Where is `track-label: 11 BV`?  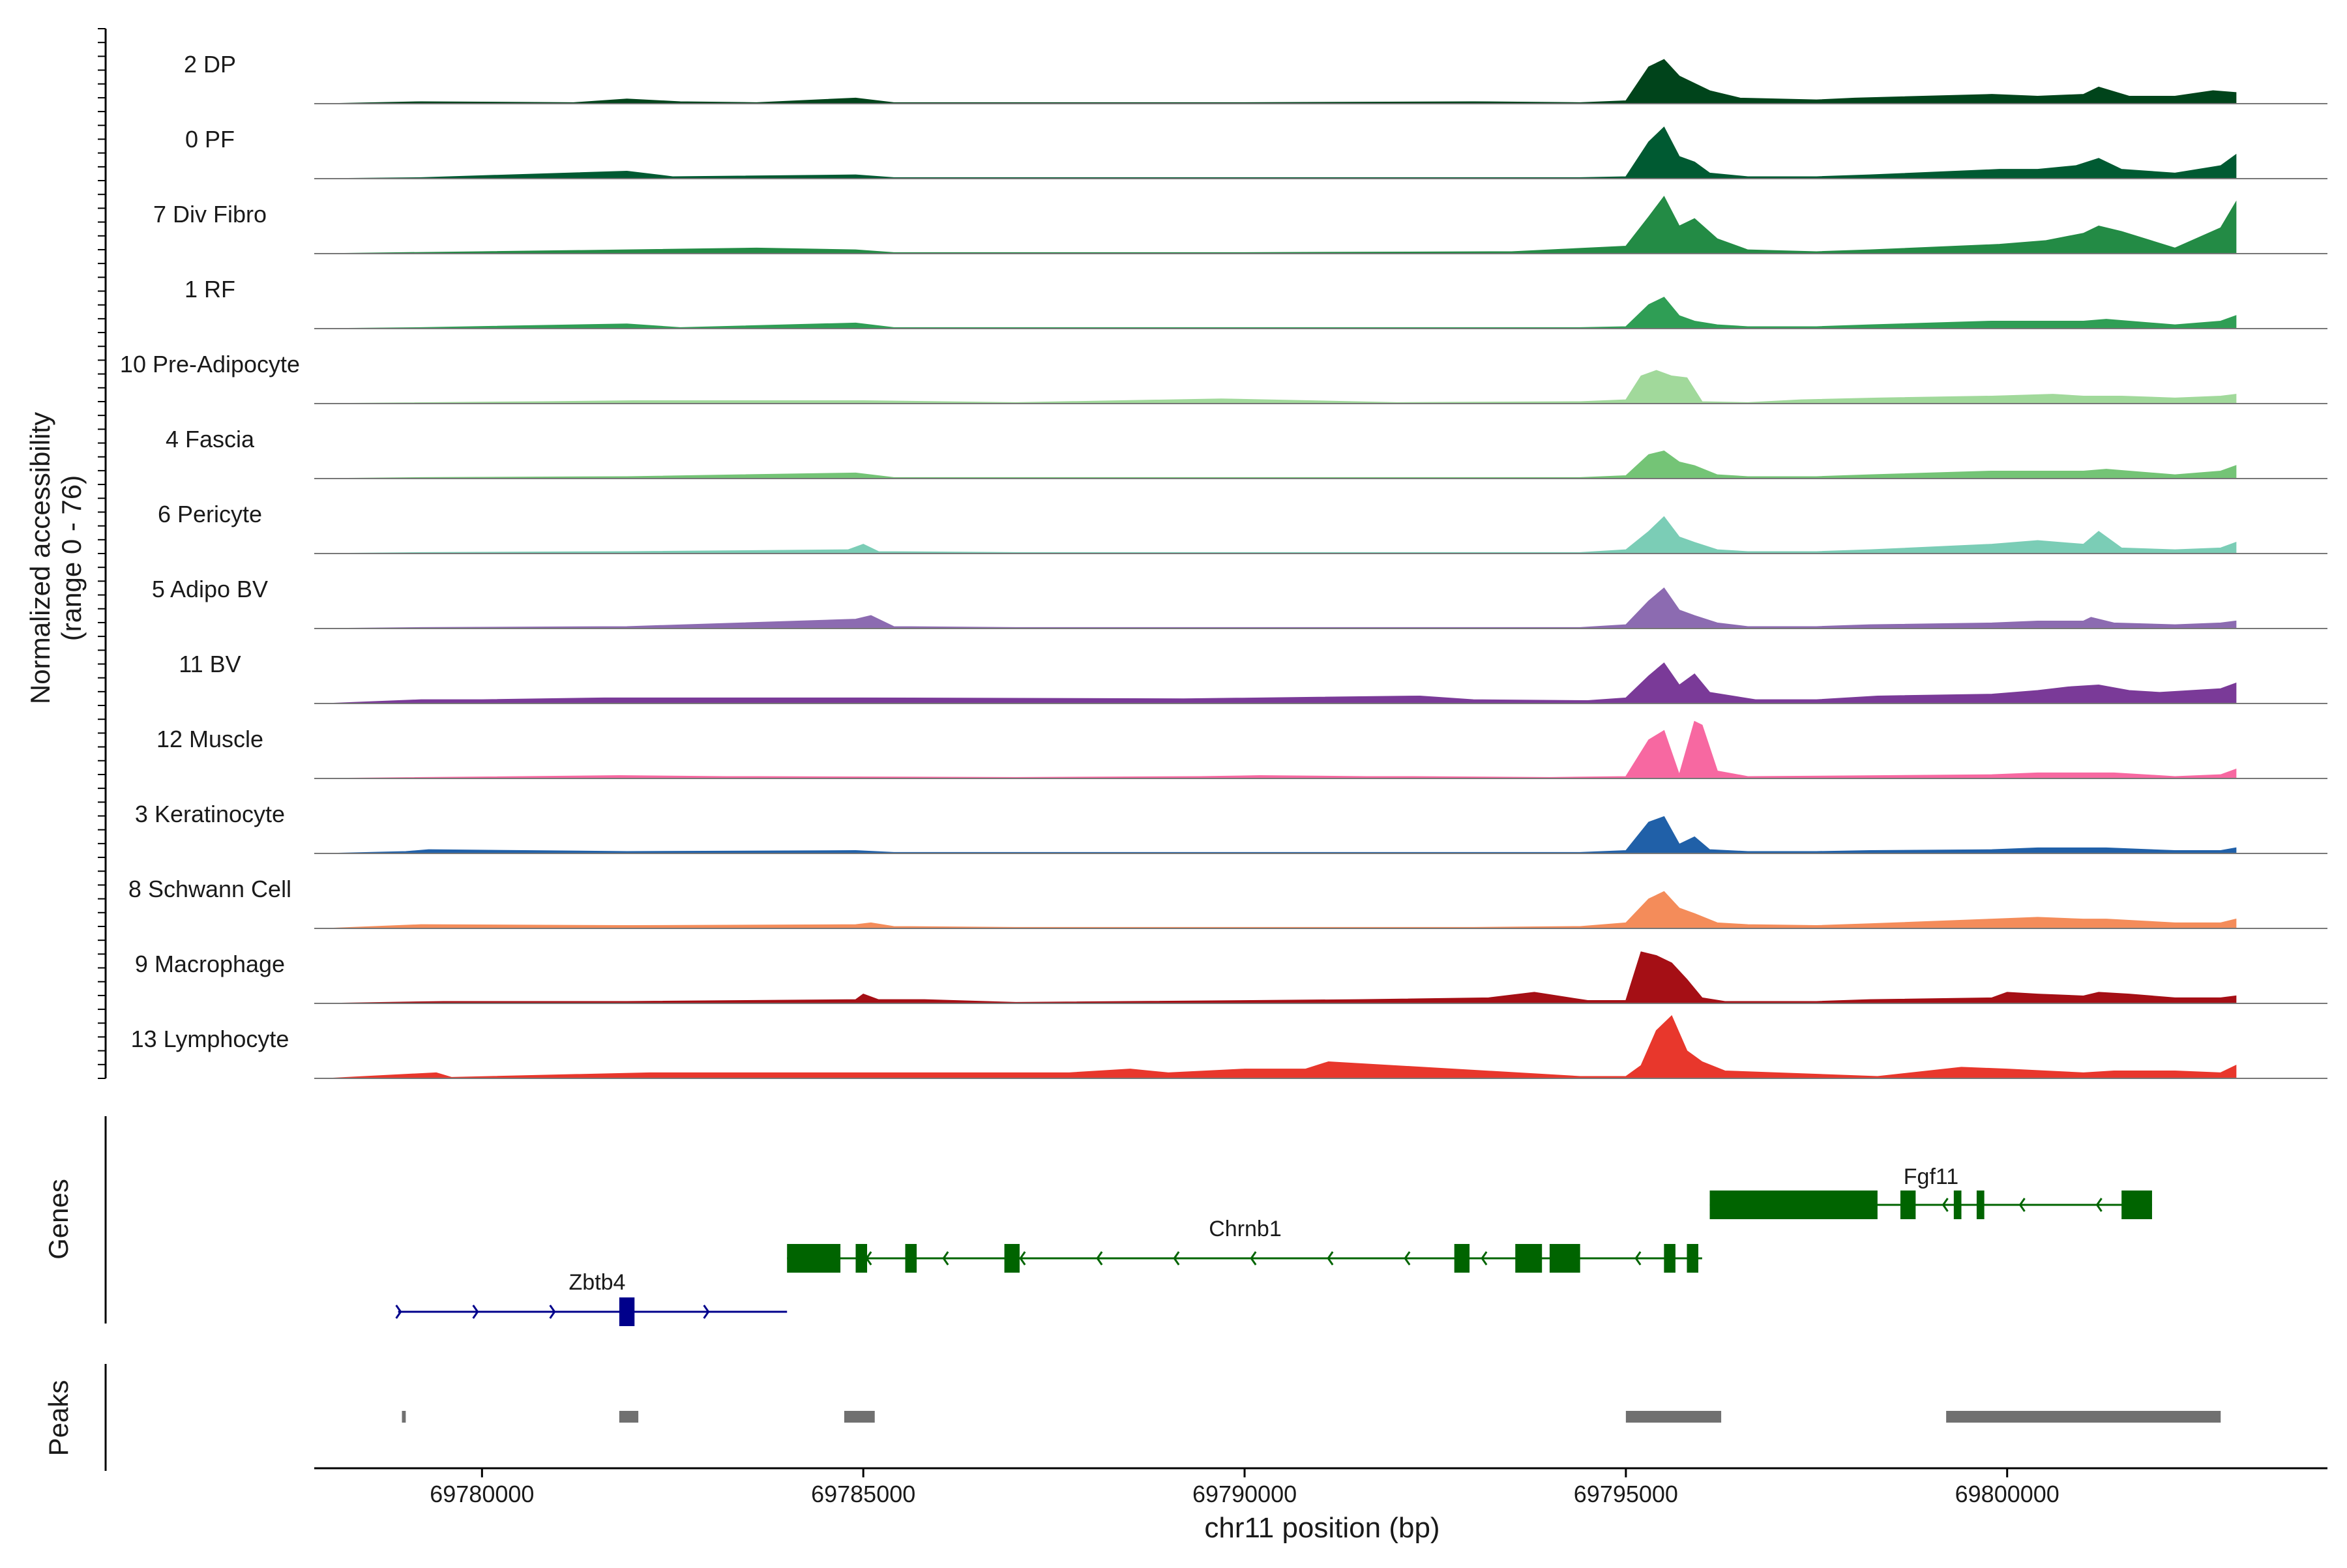 track-label: 11 BV is located at coordinates (210, 664).